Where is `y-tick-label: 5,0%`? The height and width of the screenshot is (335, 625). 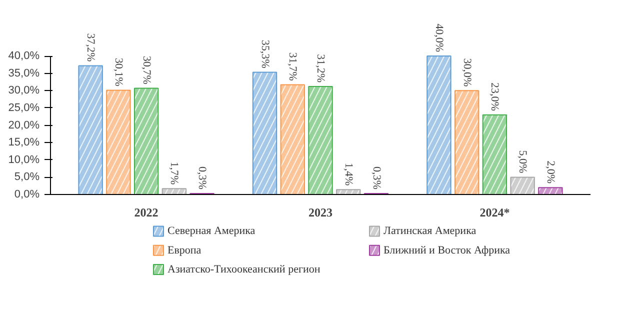
y-tick-label: 5,0% is located at coordinates (27, 177).